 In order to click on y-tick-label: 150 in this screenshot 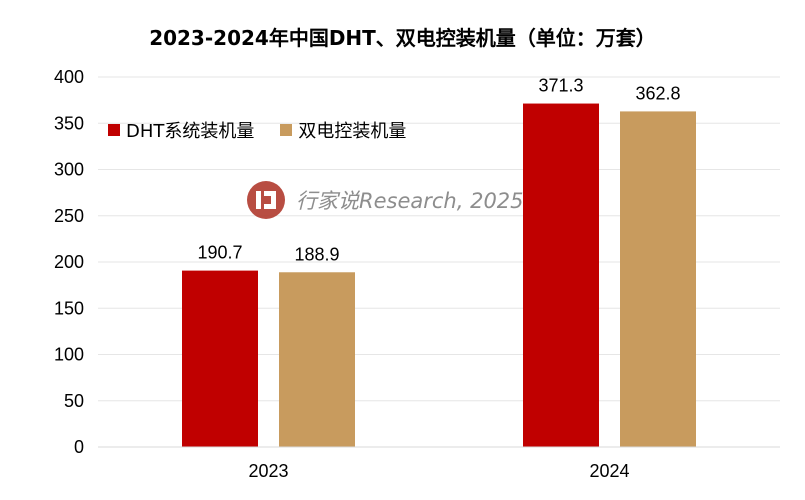, I will do `click(69, 308)`.